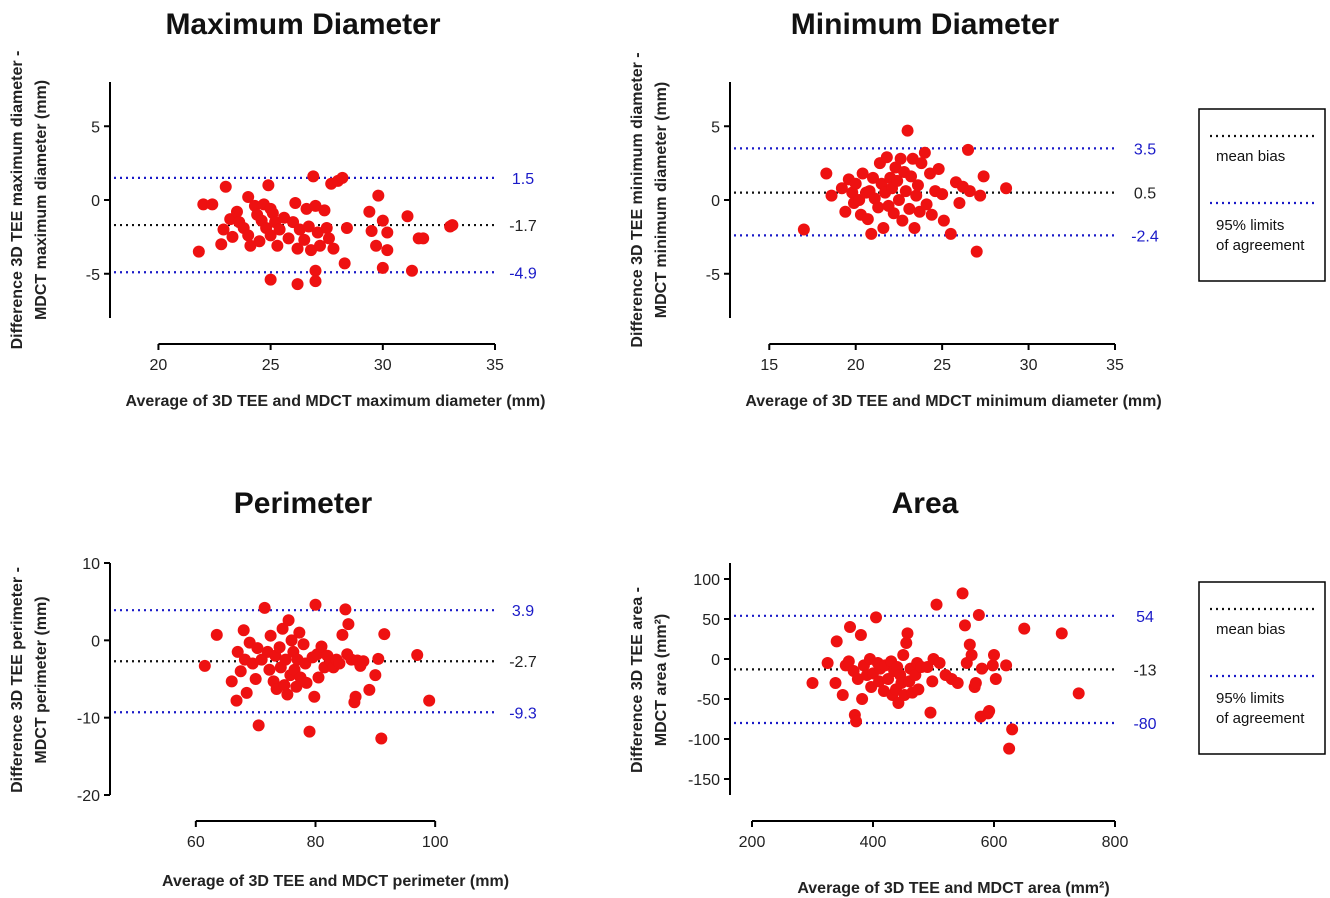 This screenshot has width=1330, height=898. I want to click on y-axis-label-line: MDCT perimeter (mm), so click(41, 679).